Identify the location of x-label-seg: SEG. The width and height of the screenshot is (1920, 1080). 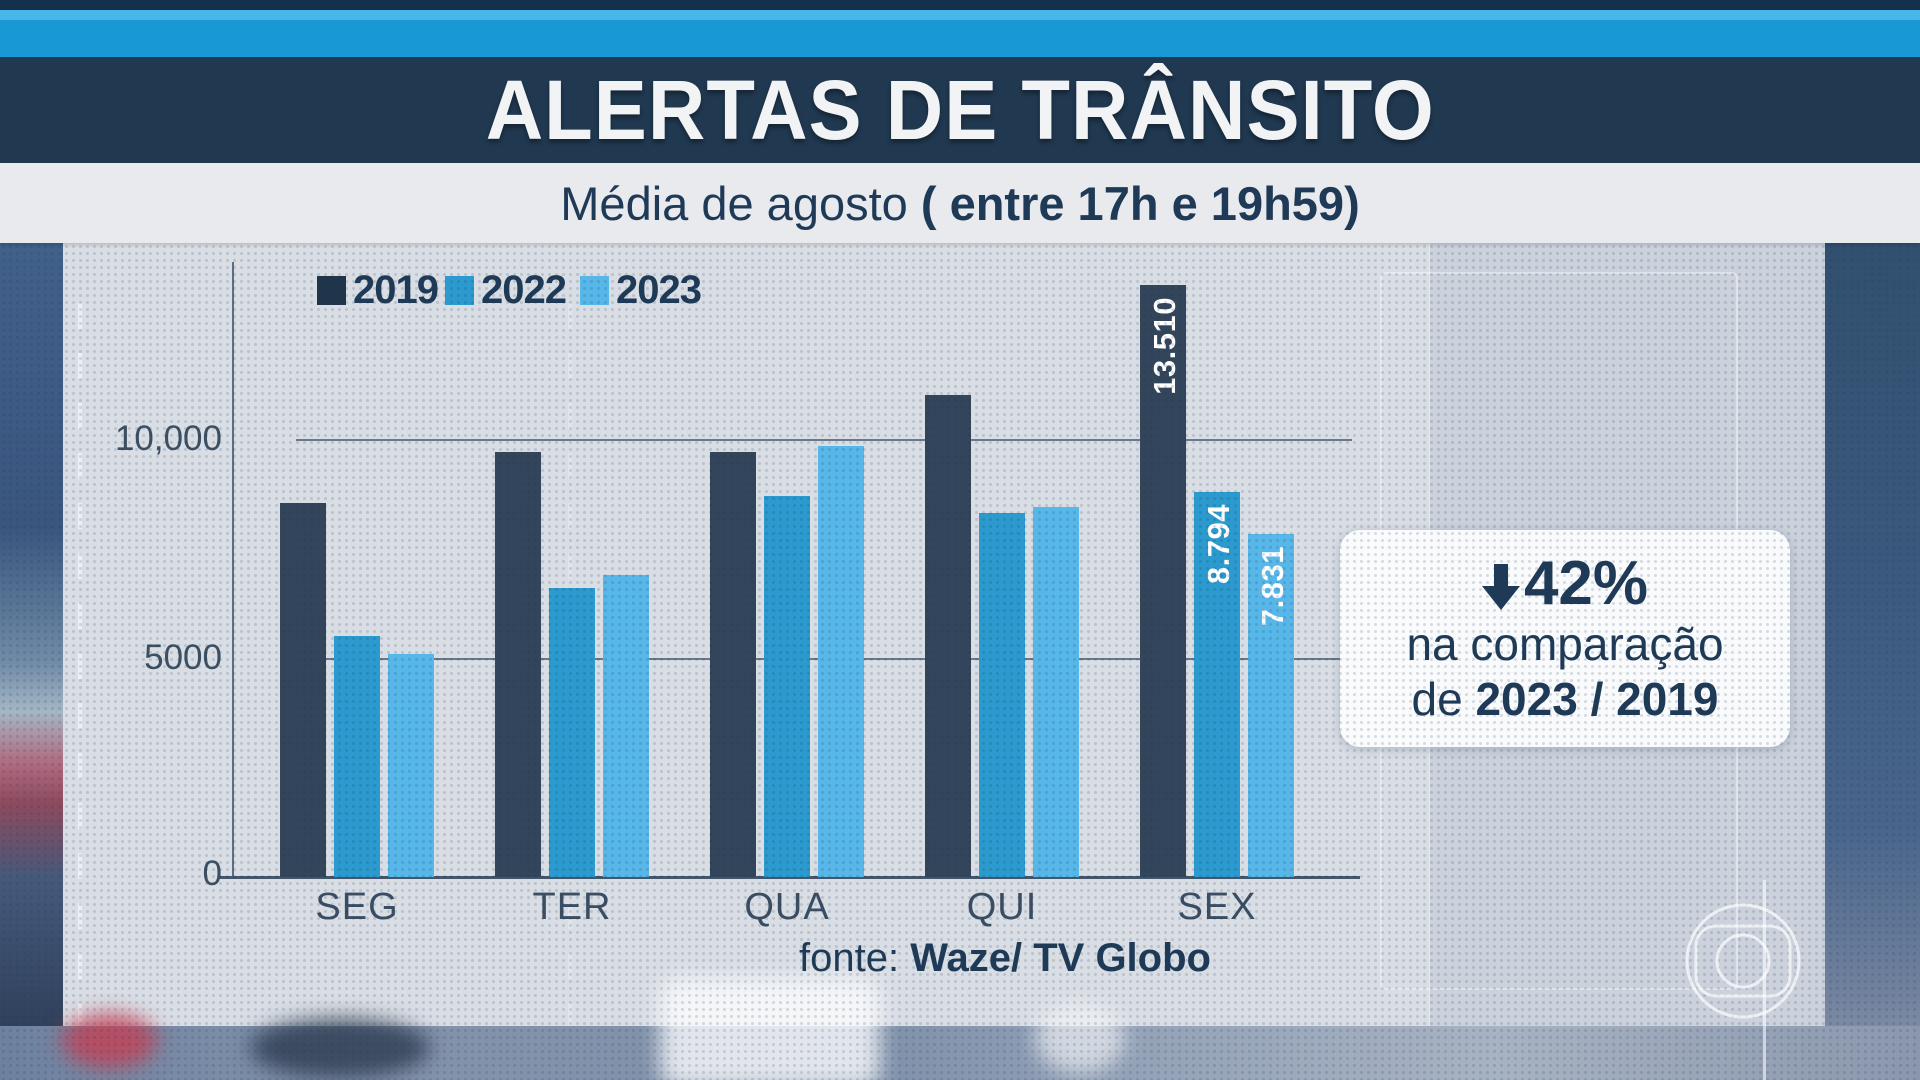
(357, 907).